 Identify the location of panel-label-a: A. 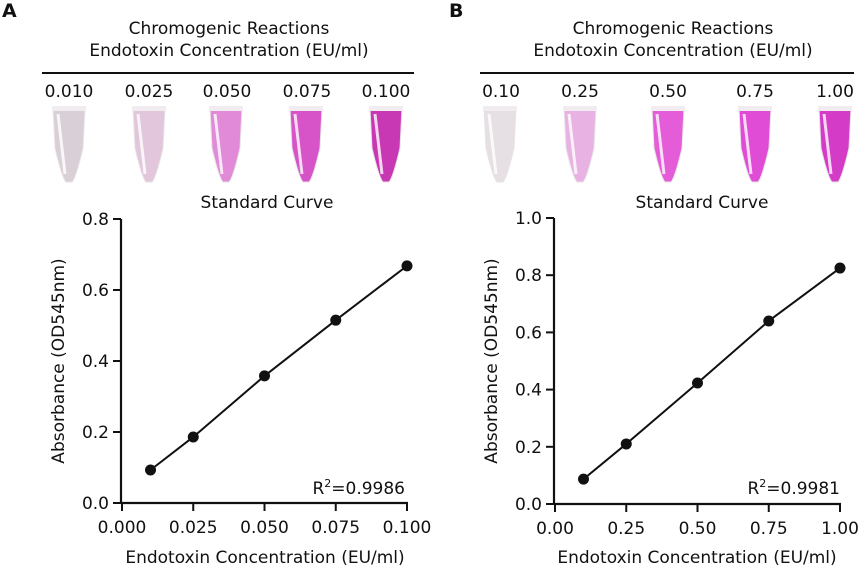
(9, 11).